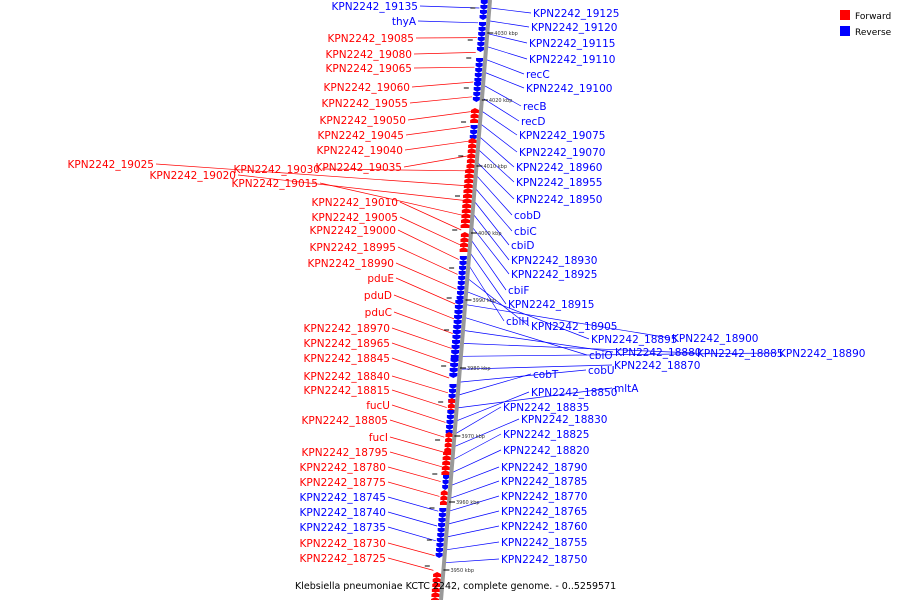 This screenshot has width=900, height=600. What do you see at coordinates (551, 305) in the screenshot?
I see `right-gene-label: KPN2242_18915` at bounding box center [551, 305].